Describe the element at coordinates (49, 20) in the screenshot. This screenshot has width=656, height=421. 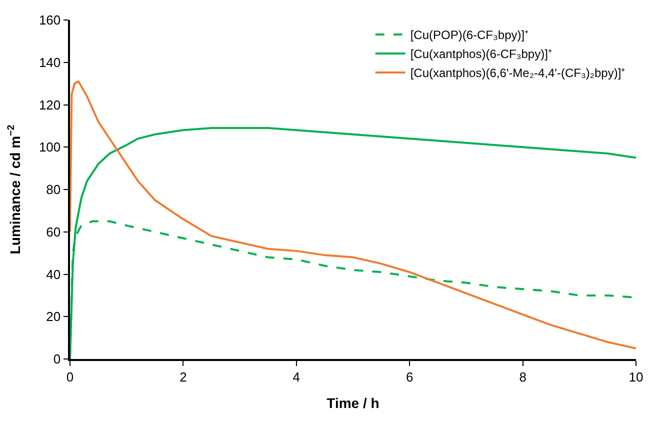
I see `y-tick-label: 160` at that location.